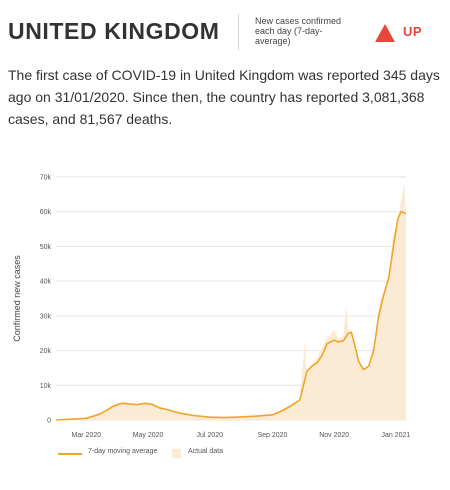  I want to click on y-tick-label: 60k, so click(46, 212).